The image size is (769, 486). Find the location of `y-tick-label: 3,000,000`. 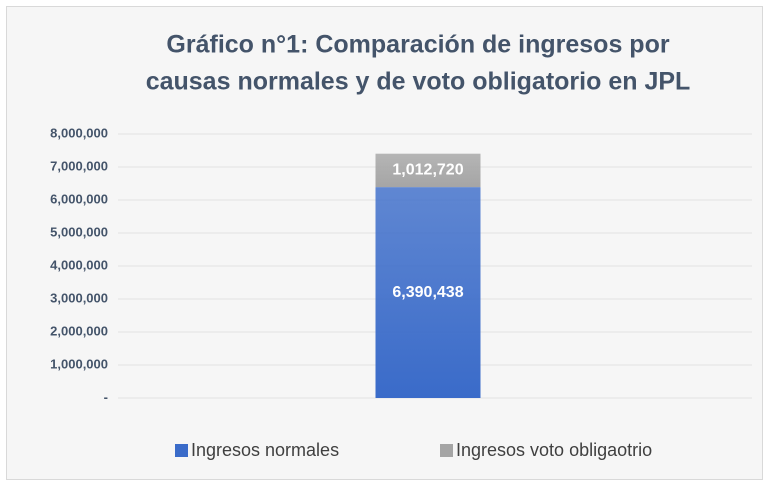

y-tick-label: 3,000,000 is located at coordinates (79, 297).